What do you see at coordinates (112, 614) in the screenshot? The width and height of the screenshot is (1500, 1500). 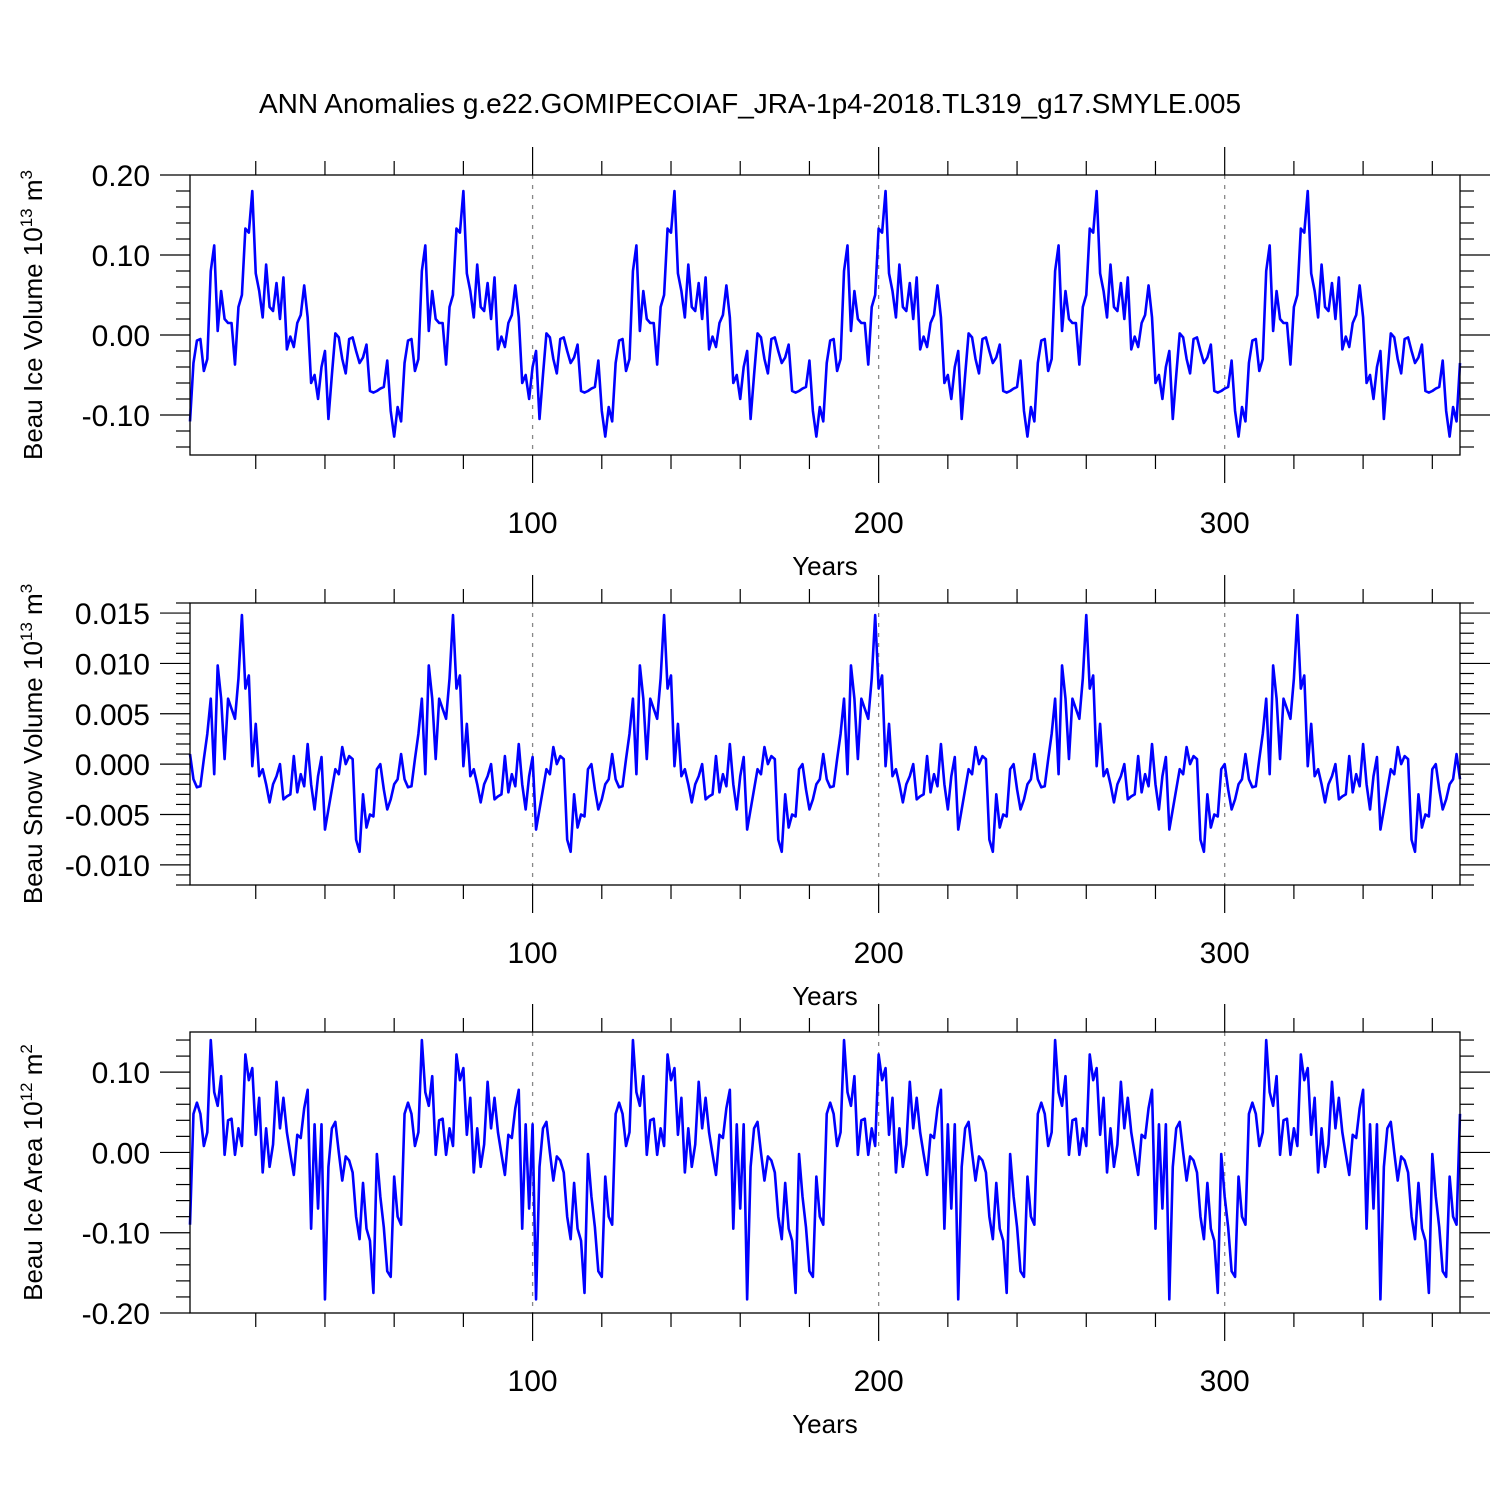 I see `y-tick-label: 0.015` at bounding box center [112, 614].